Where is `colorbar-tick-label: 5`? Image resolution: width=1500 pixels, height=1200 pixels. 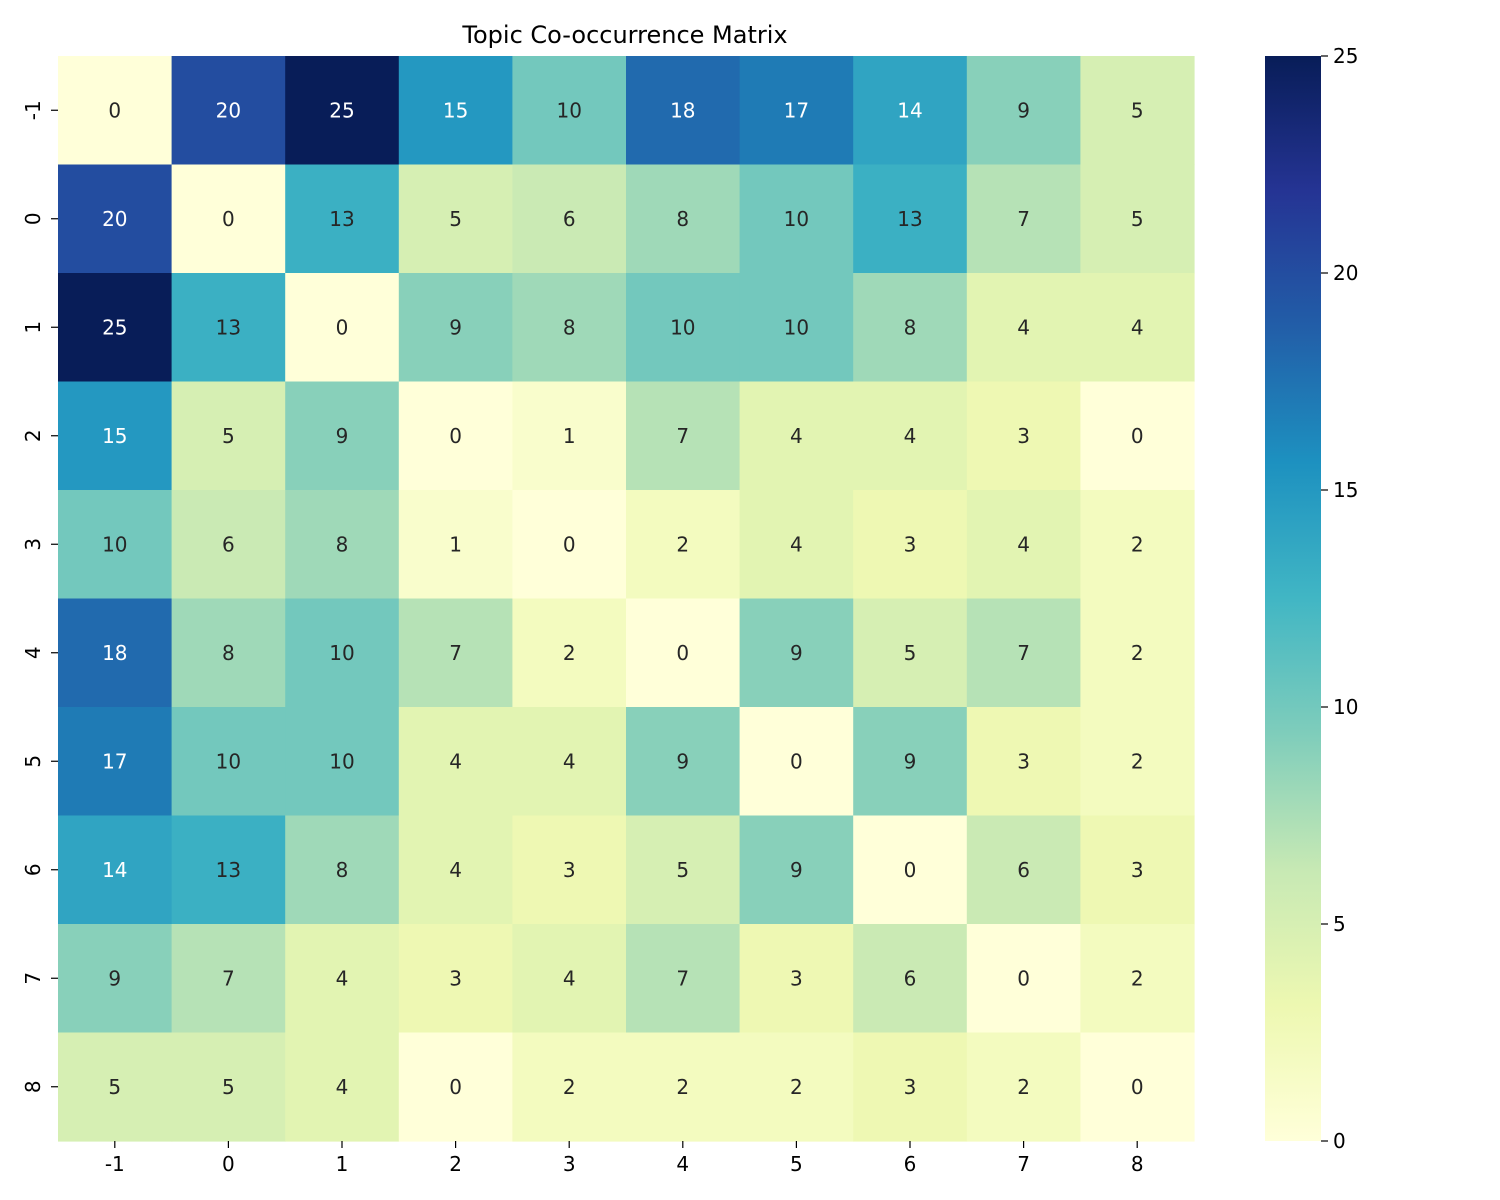
colorbar-tick-label: 5 is located at coordinates (1339, 924).